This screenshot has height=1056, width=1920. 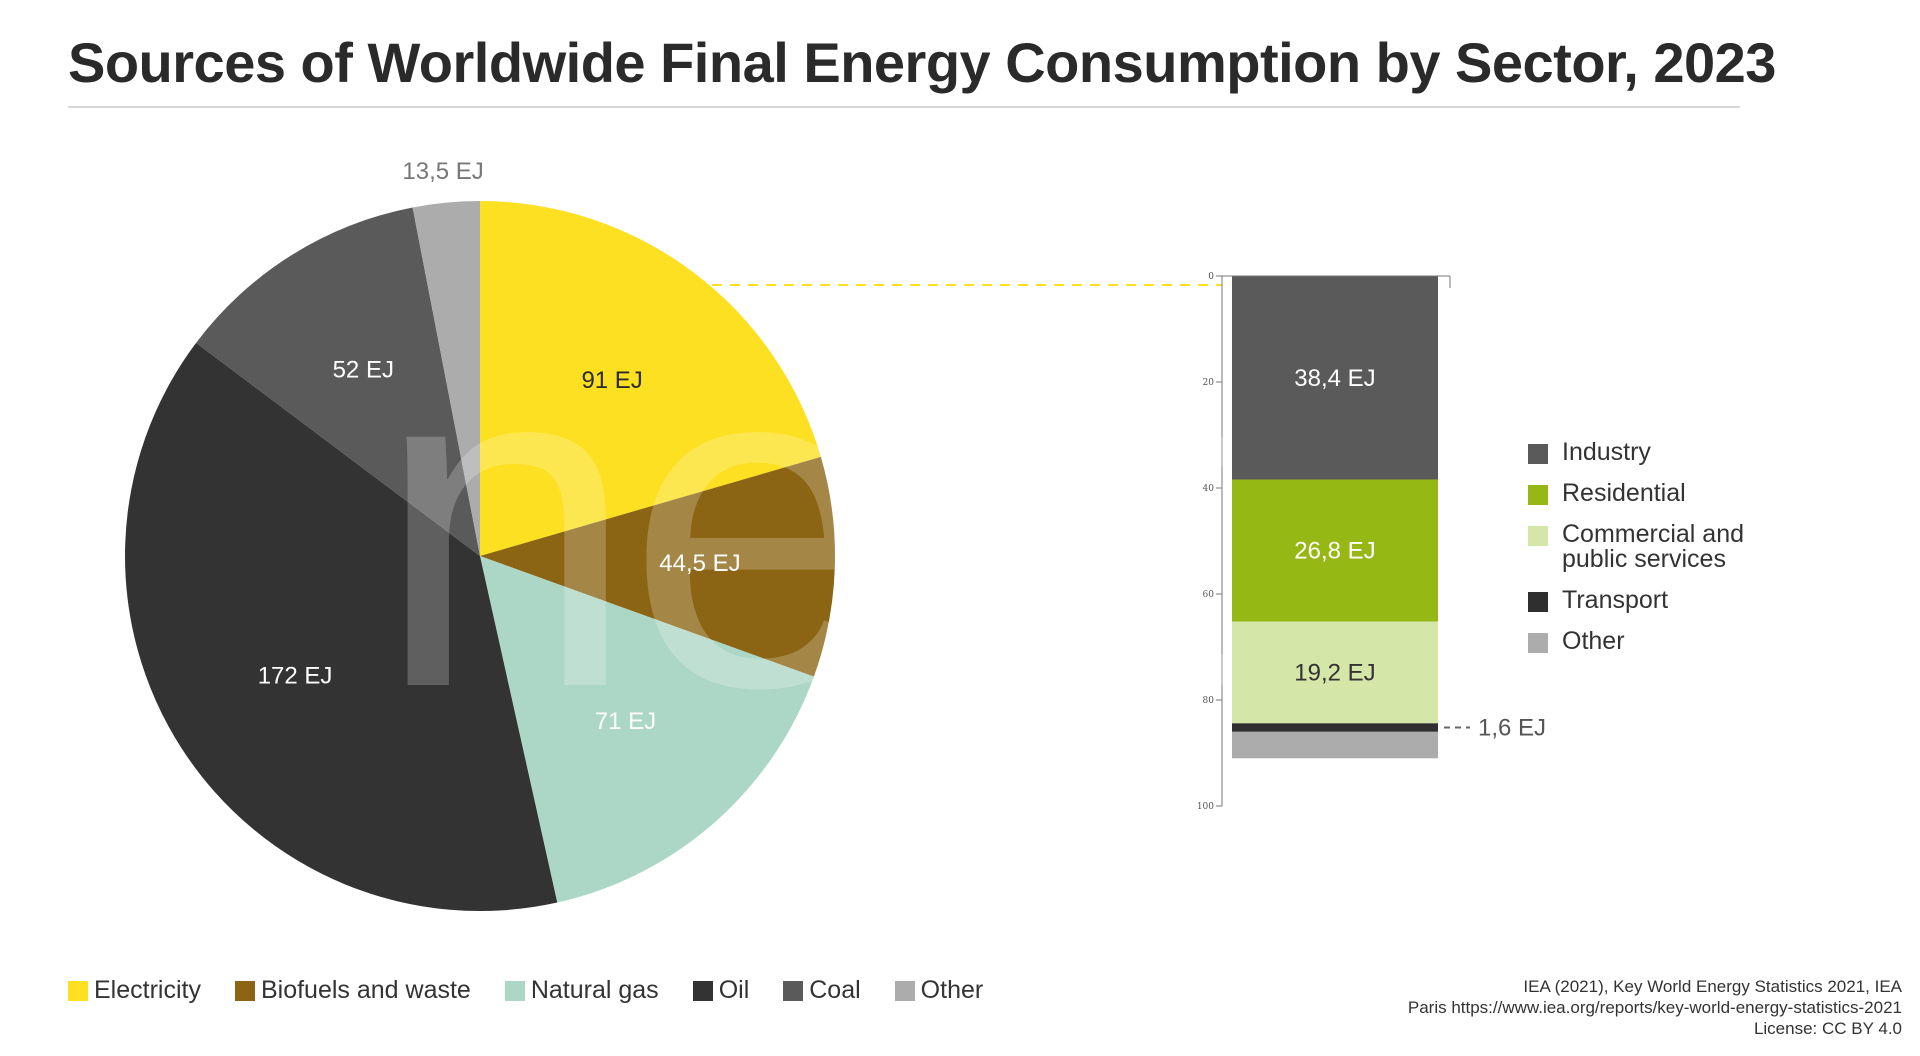 What do you see at coordinates (1209, 383) in the screenshot?
I see `y-tick-label: 20` at bounding box center [1209, 383].